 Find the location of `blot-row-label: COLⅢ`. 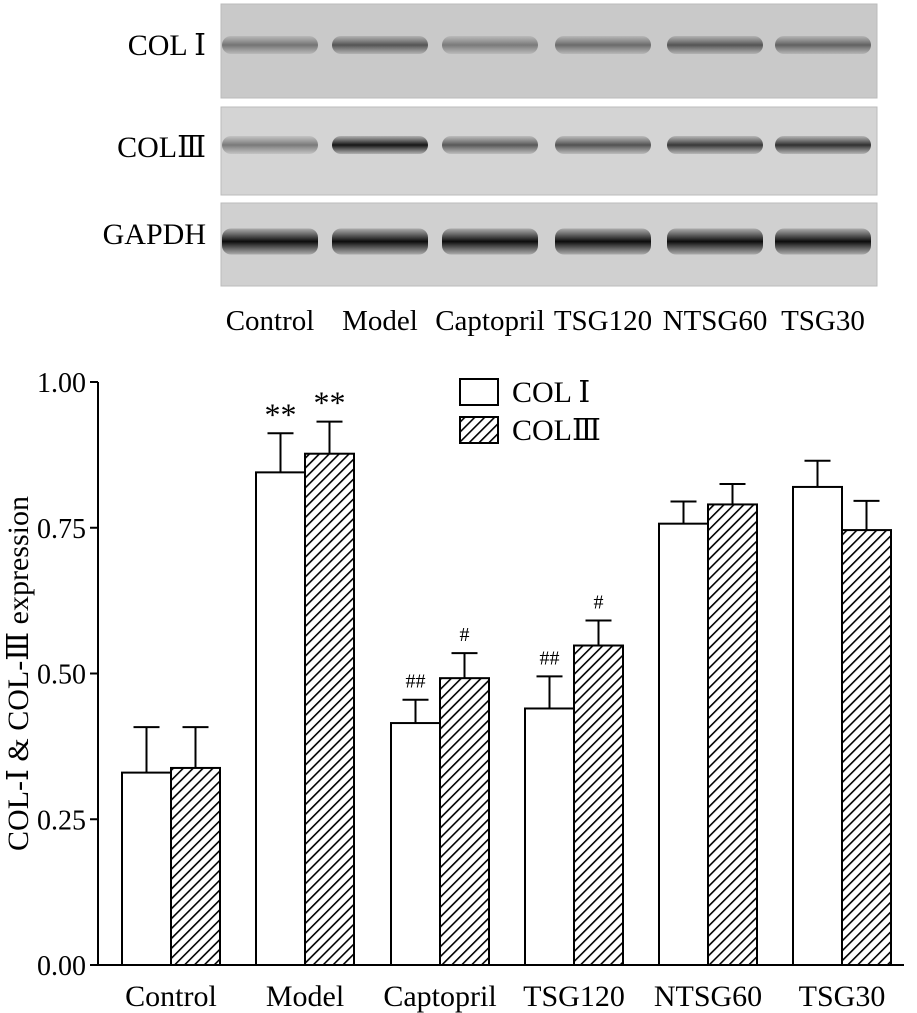

blot-row-label: COLⅢ is located at coordinates (161, 147).